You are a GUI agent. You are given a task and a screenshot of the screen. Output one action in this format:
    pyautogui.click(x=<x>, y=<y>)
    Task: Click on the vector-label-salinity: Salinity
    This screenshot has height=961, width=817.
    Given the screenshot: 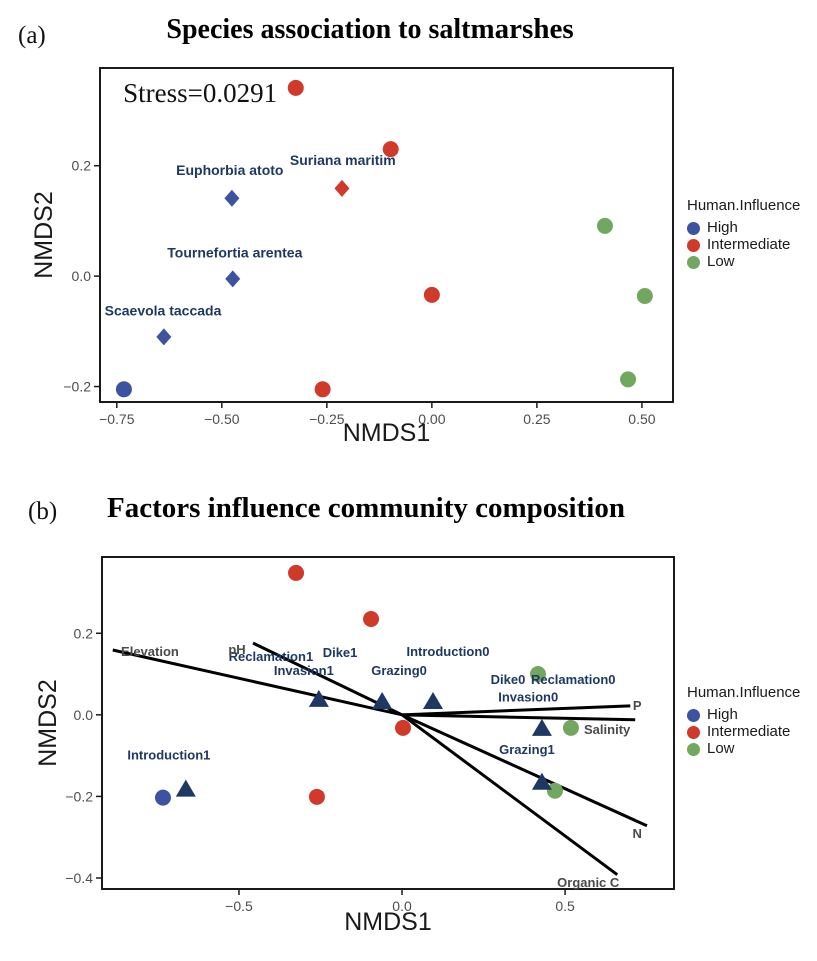 What is the action you would take?
    pyautogui.click(x=607, y=729)
    